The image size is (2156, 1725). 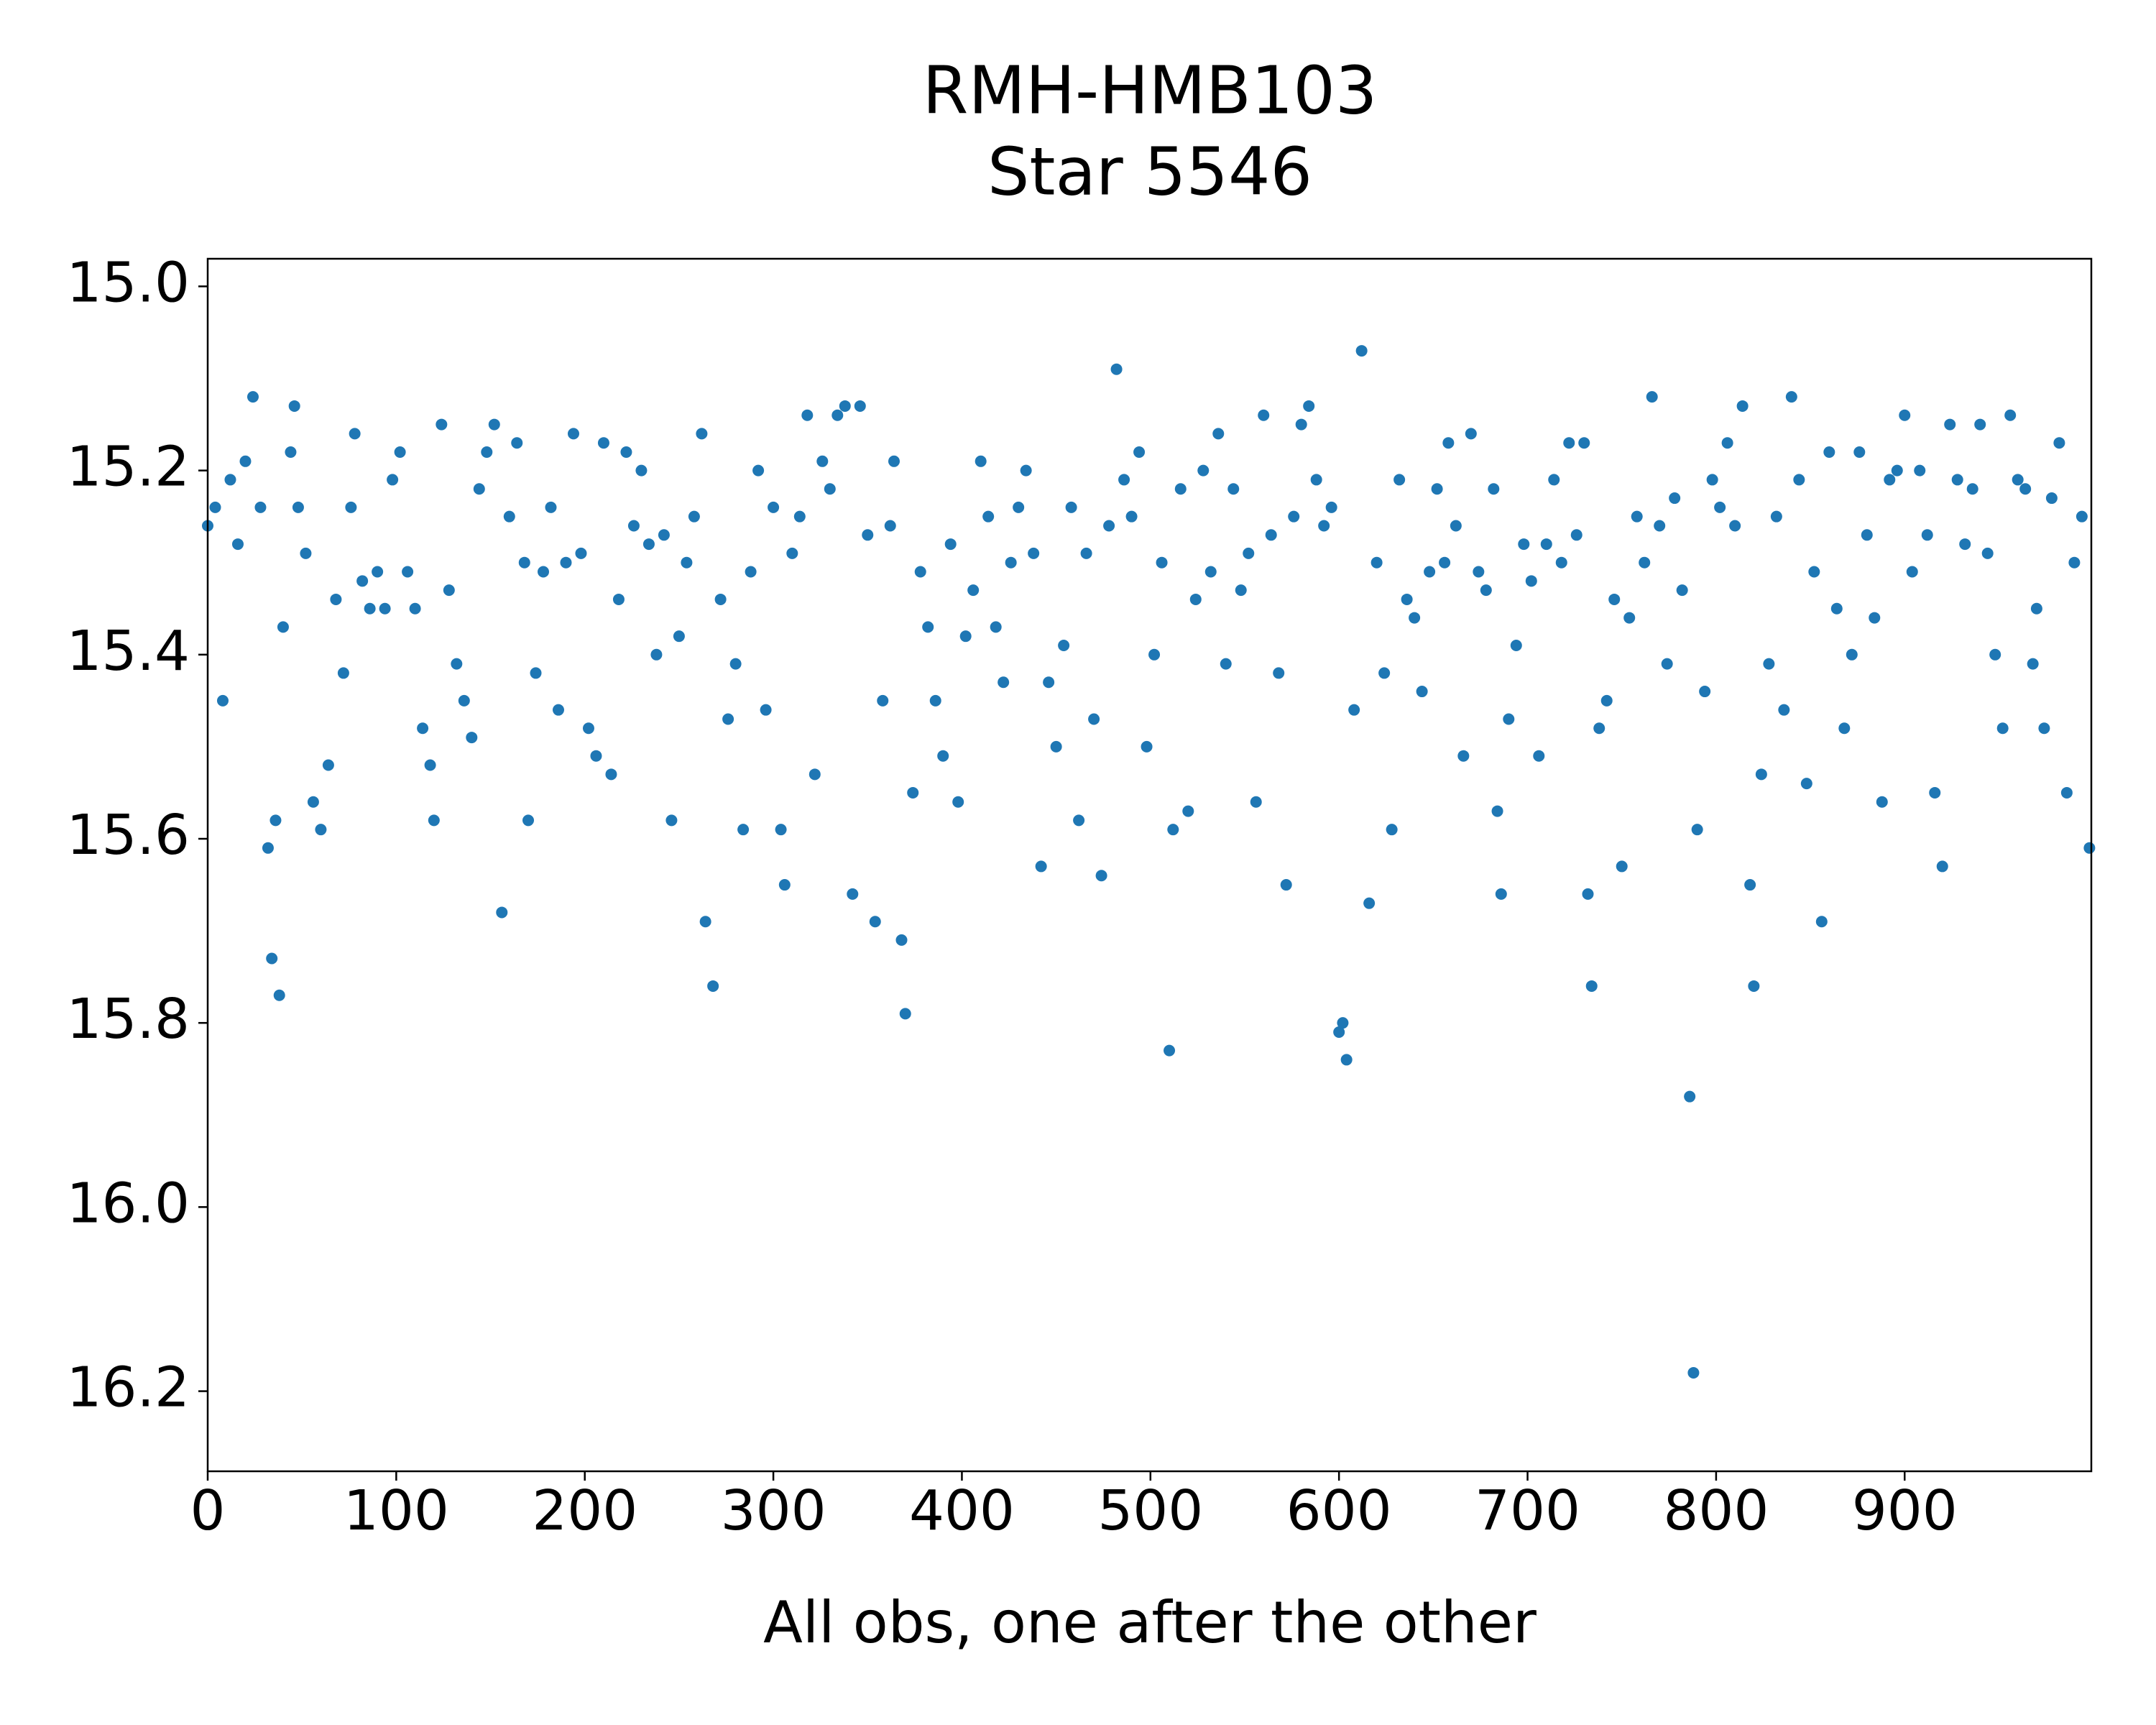 I want to click on chart-title: RMH-HMB103, so click(x=1150, y=90).